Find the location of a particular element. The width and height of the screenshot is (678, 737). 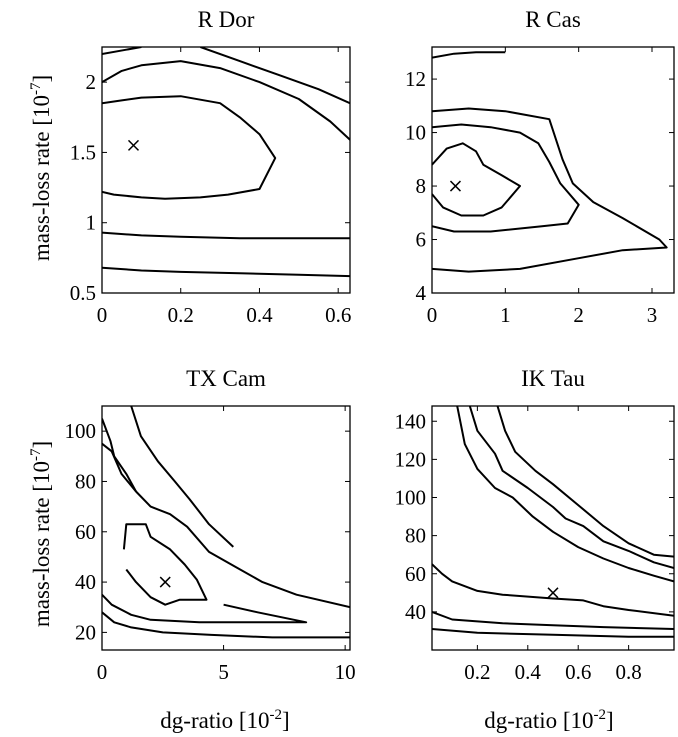

x-tick-label: 3 is located at coordinates (652, 315).